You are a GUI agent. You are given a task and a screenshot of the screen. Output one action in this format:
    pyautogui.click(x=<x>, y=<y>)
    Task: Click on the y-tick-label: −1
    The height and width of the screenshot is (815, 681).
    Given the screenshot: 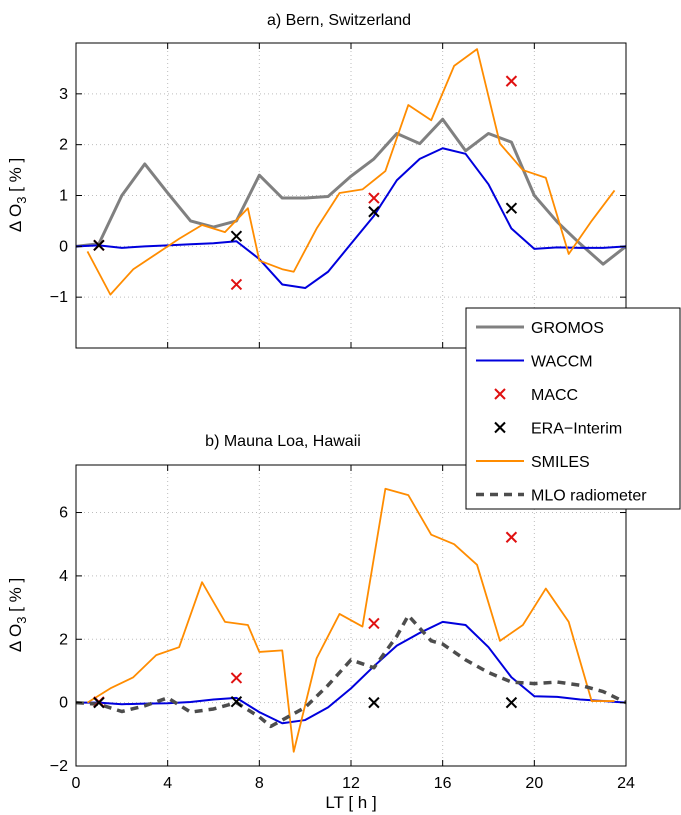 What is the action you would take?
    pyautogui.click(x=59, y=297)
    